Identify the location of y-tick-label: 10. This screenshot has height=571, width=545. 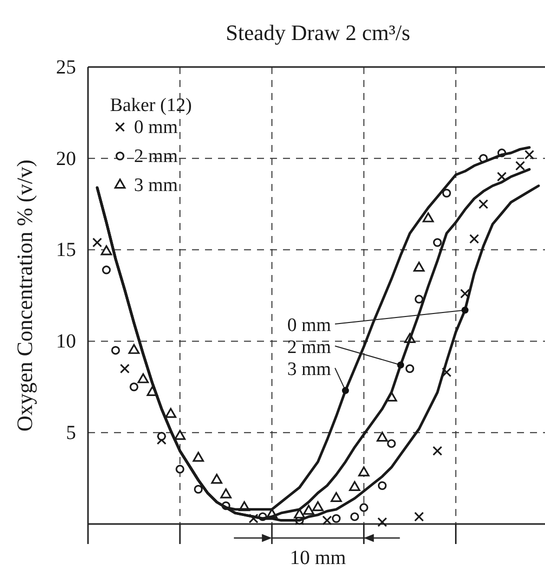
(66, 341).